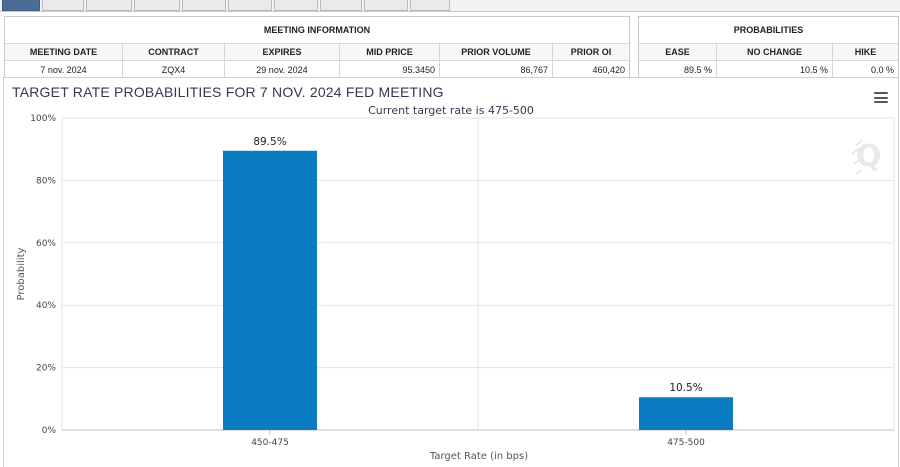  I want to click on y-tick-label: 100%, so click(43, 119).